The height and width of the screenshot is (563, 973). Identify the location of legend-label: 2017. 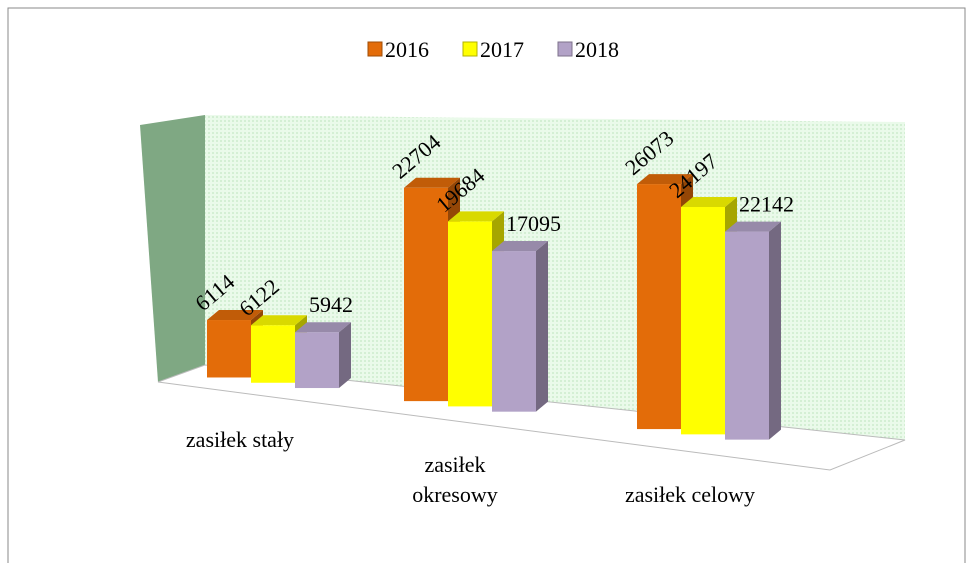
(502, 49).